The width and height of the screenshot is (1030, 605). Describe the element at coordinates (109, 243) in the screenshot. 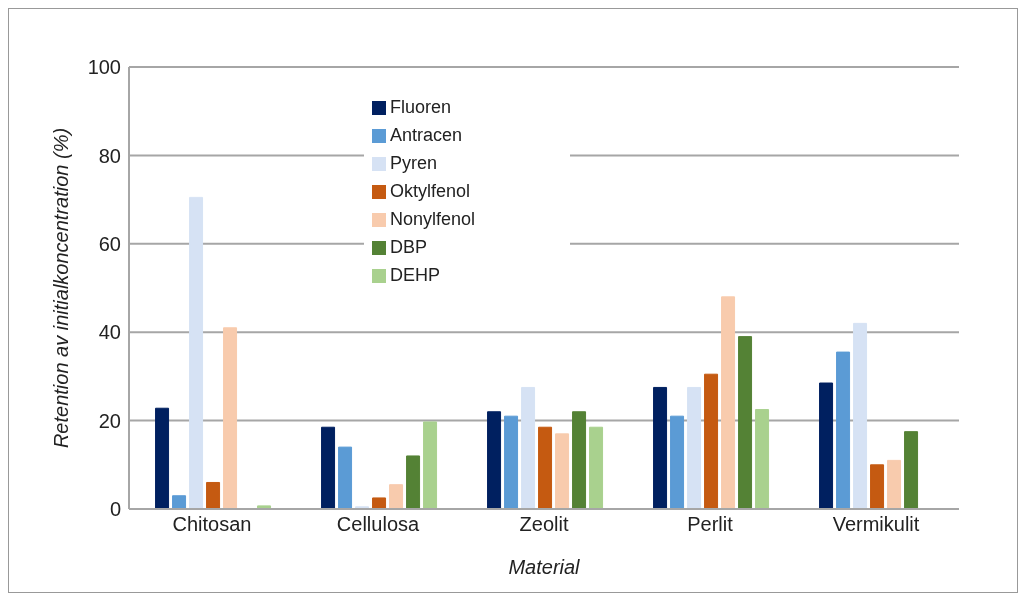

I see `y-tick-label: 60` at that location.